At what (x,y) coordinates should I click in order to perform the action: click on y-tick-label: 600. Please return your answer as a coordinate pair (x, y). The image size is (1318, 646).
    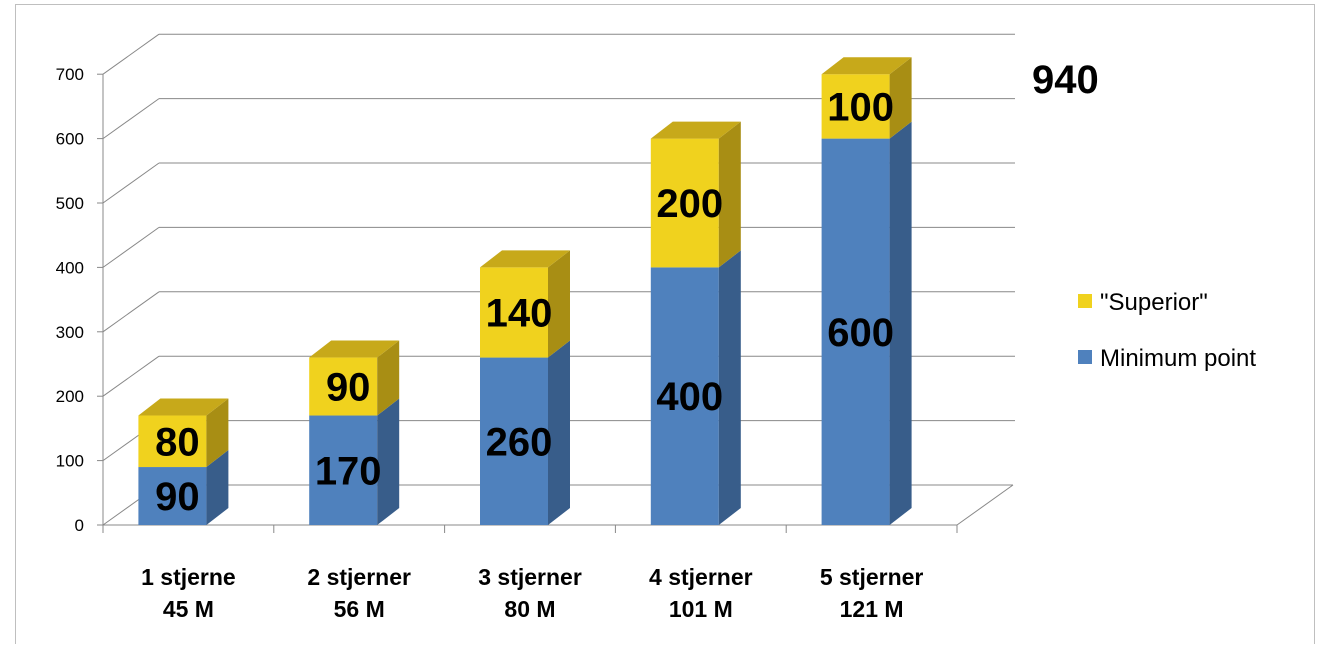
    Looking at the image, I should click on (70, 139).